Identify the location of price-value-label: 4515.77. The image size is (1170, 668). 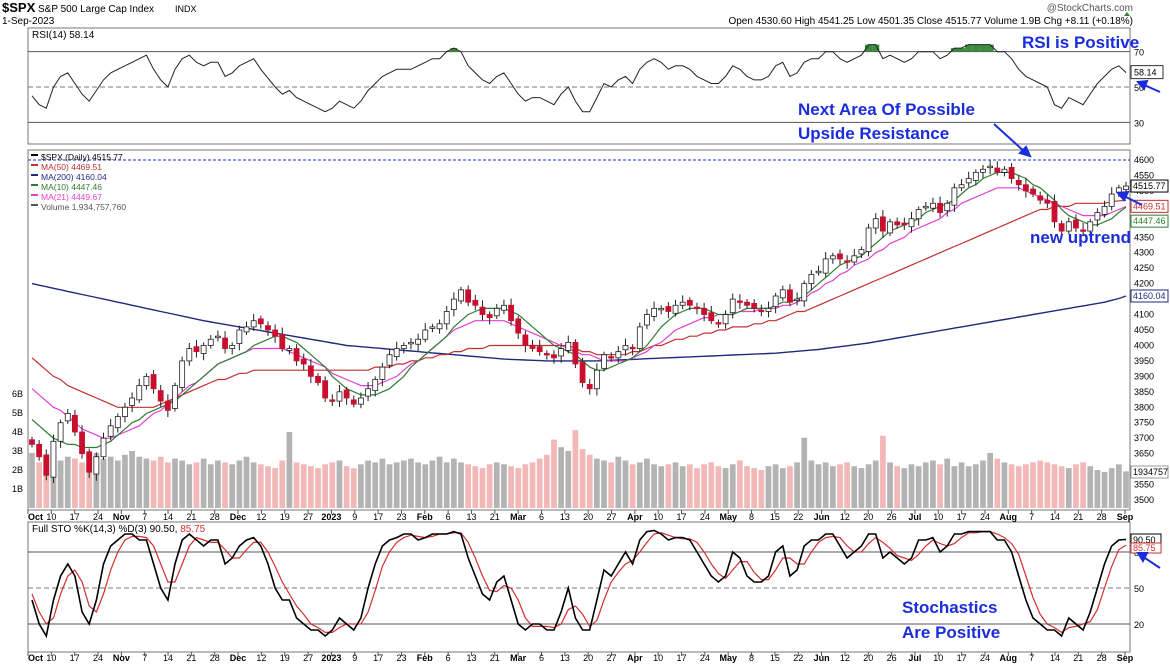
(1149, 186).